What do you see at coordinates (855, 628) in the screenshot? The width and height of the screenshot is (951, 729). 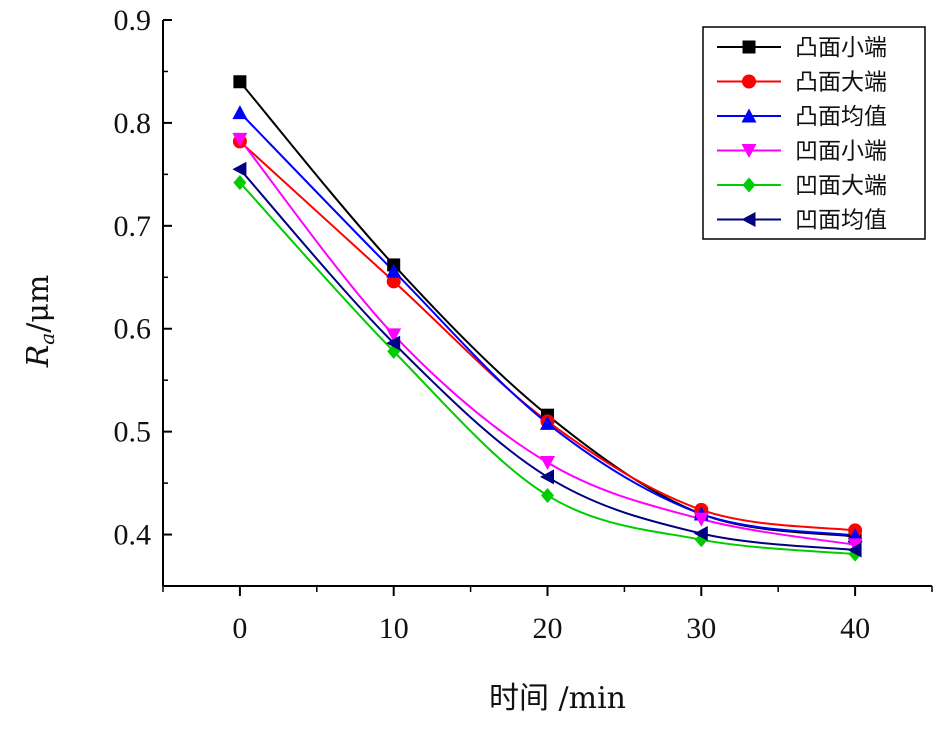 I see `x-tick-label: 40` at bounding box center [855, 628].